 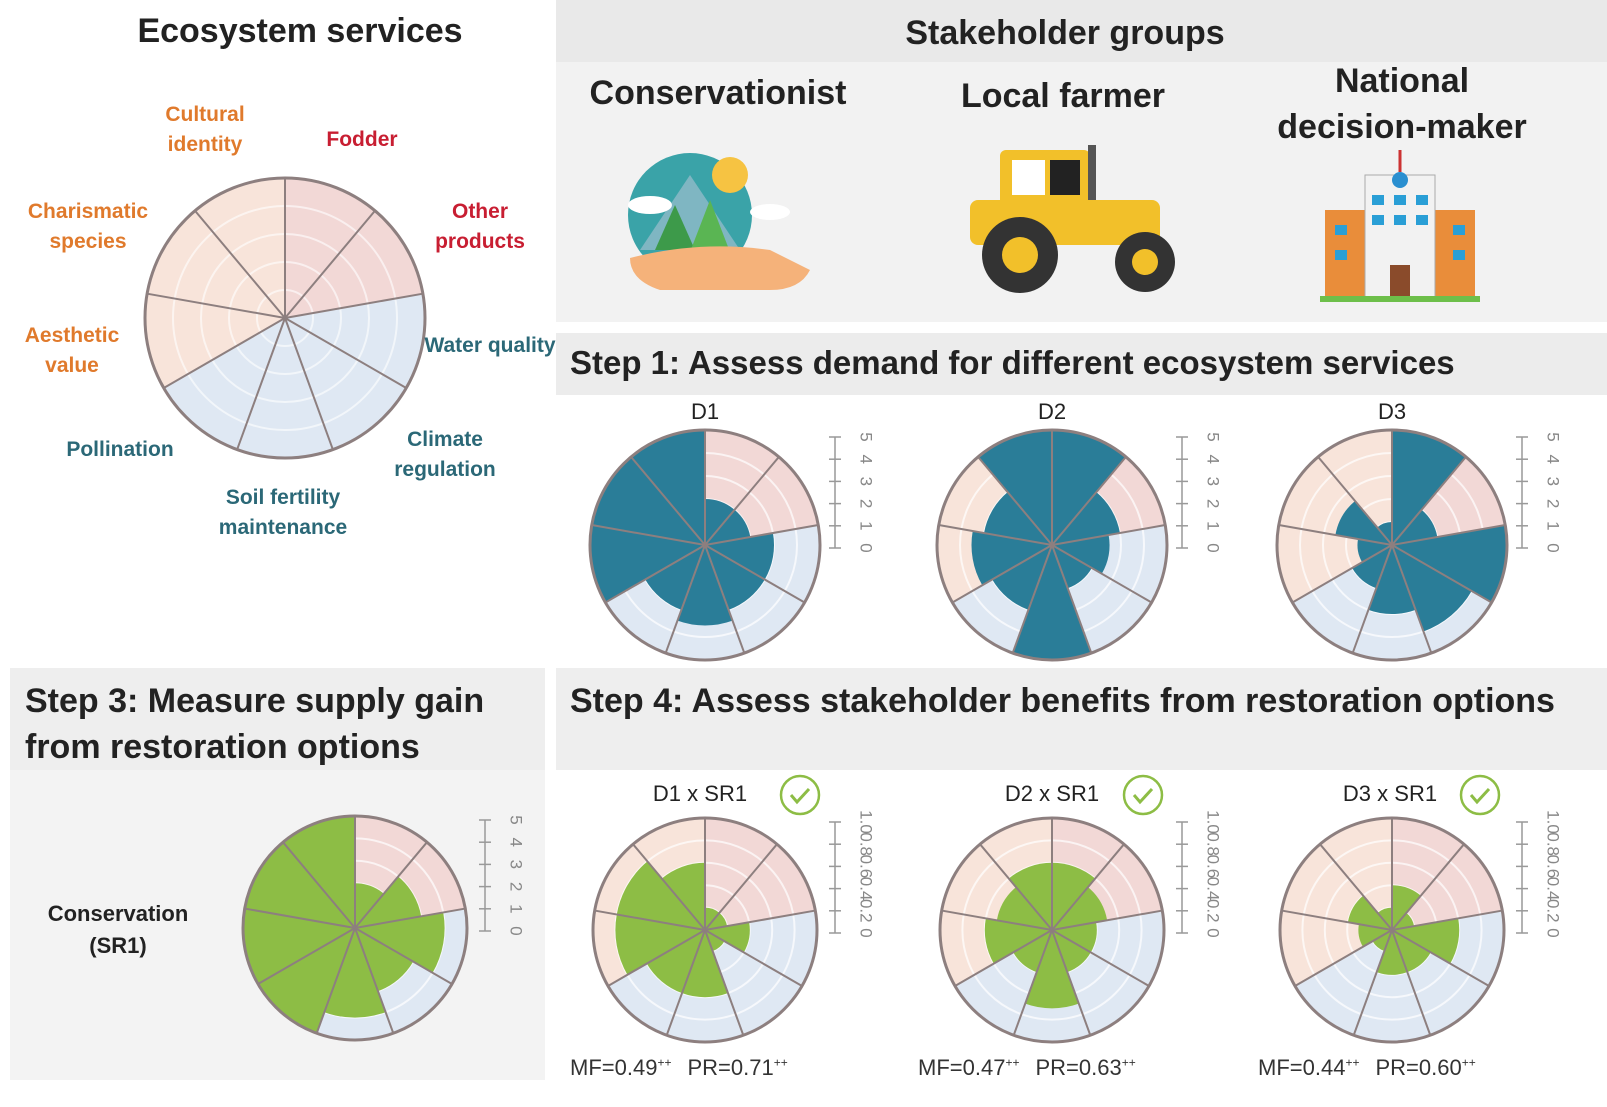 I want to click on chart-title: D3 x SR1, so click(x=1390, y=793).